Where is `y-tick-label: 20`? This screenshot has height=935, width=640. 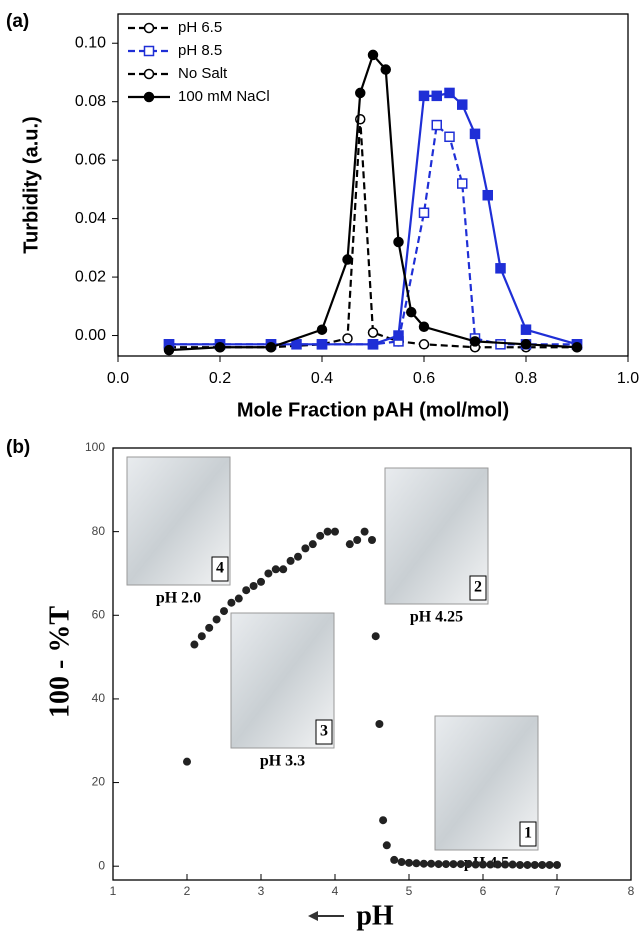 y-tick-label: 20 is located at coordinates (99, 782).